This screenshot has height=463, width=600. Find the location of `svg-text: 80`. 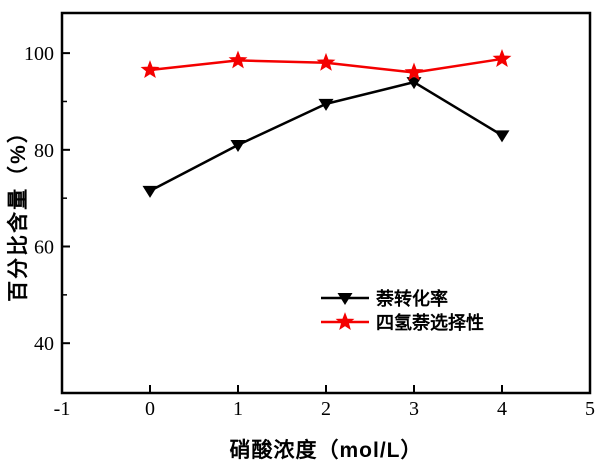

svg-text: 80 is located at coordinates (44, 151).